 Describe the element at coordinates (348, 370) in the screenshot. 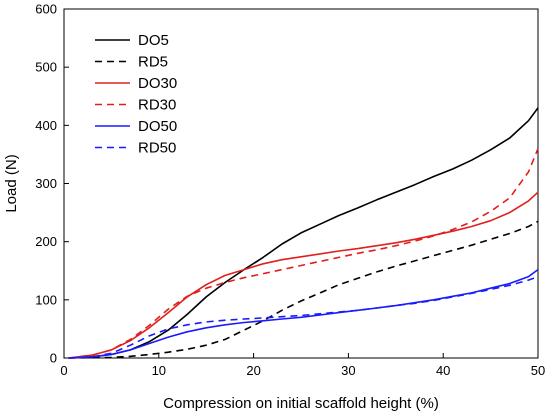

I see `x-tick-label: 30` at that location.